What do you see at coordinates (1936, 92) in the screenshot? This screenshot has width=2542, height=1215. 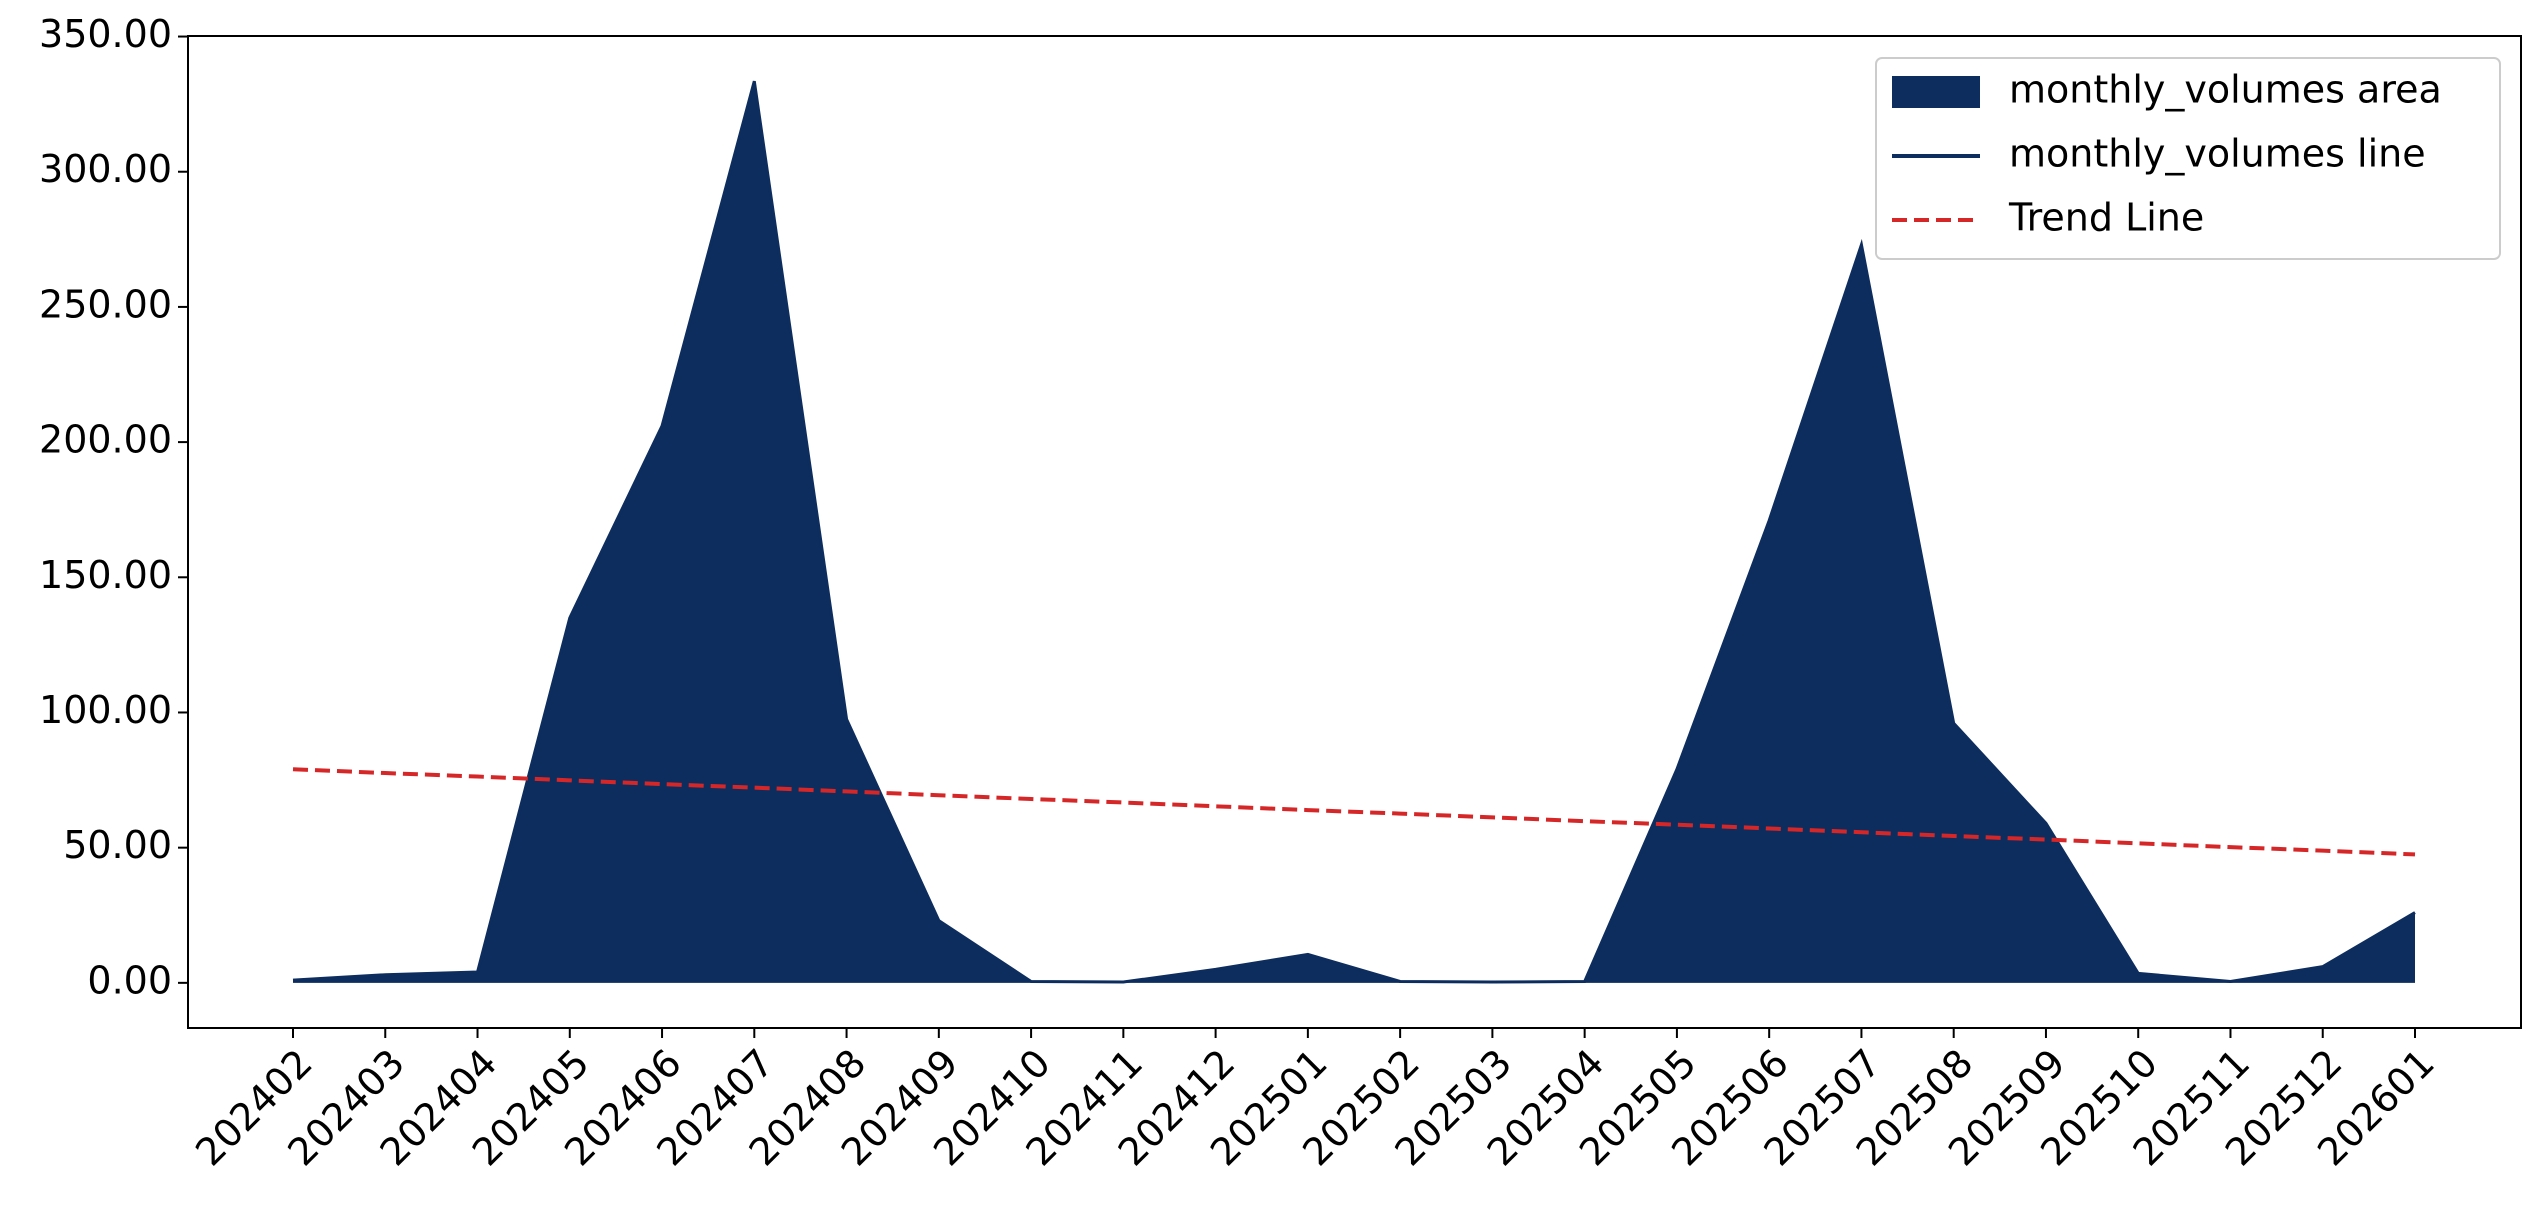 I see `legend-swatch` at bounding box center [1936, 92].